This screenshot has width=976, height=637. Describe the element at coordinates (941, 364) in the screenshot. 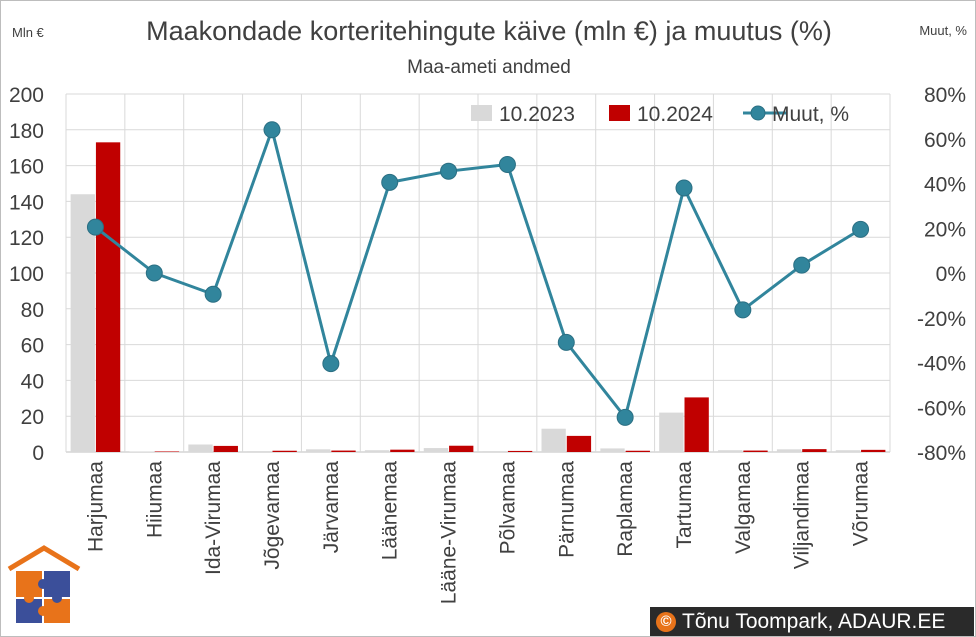

I see `y-right-tick-label: -40%` at that location.